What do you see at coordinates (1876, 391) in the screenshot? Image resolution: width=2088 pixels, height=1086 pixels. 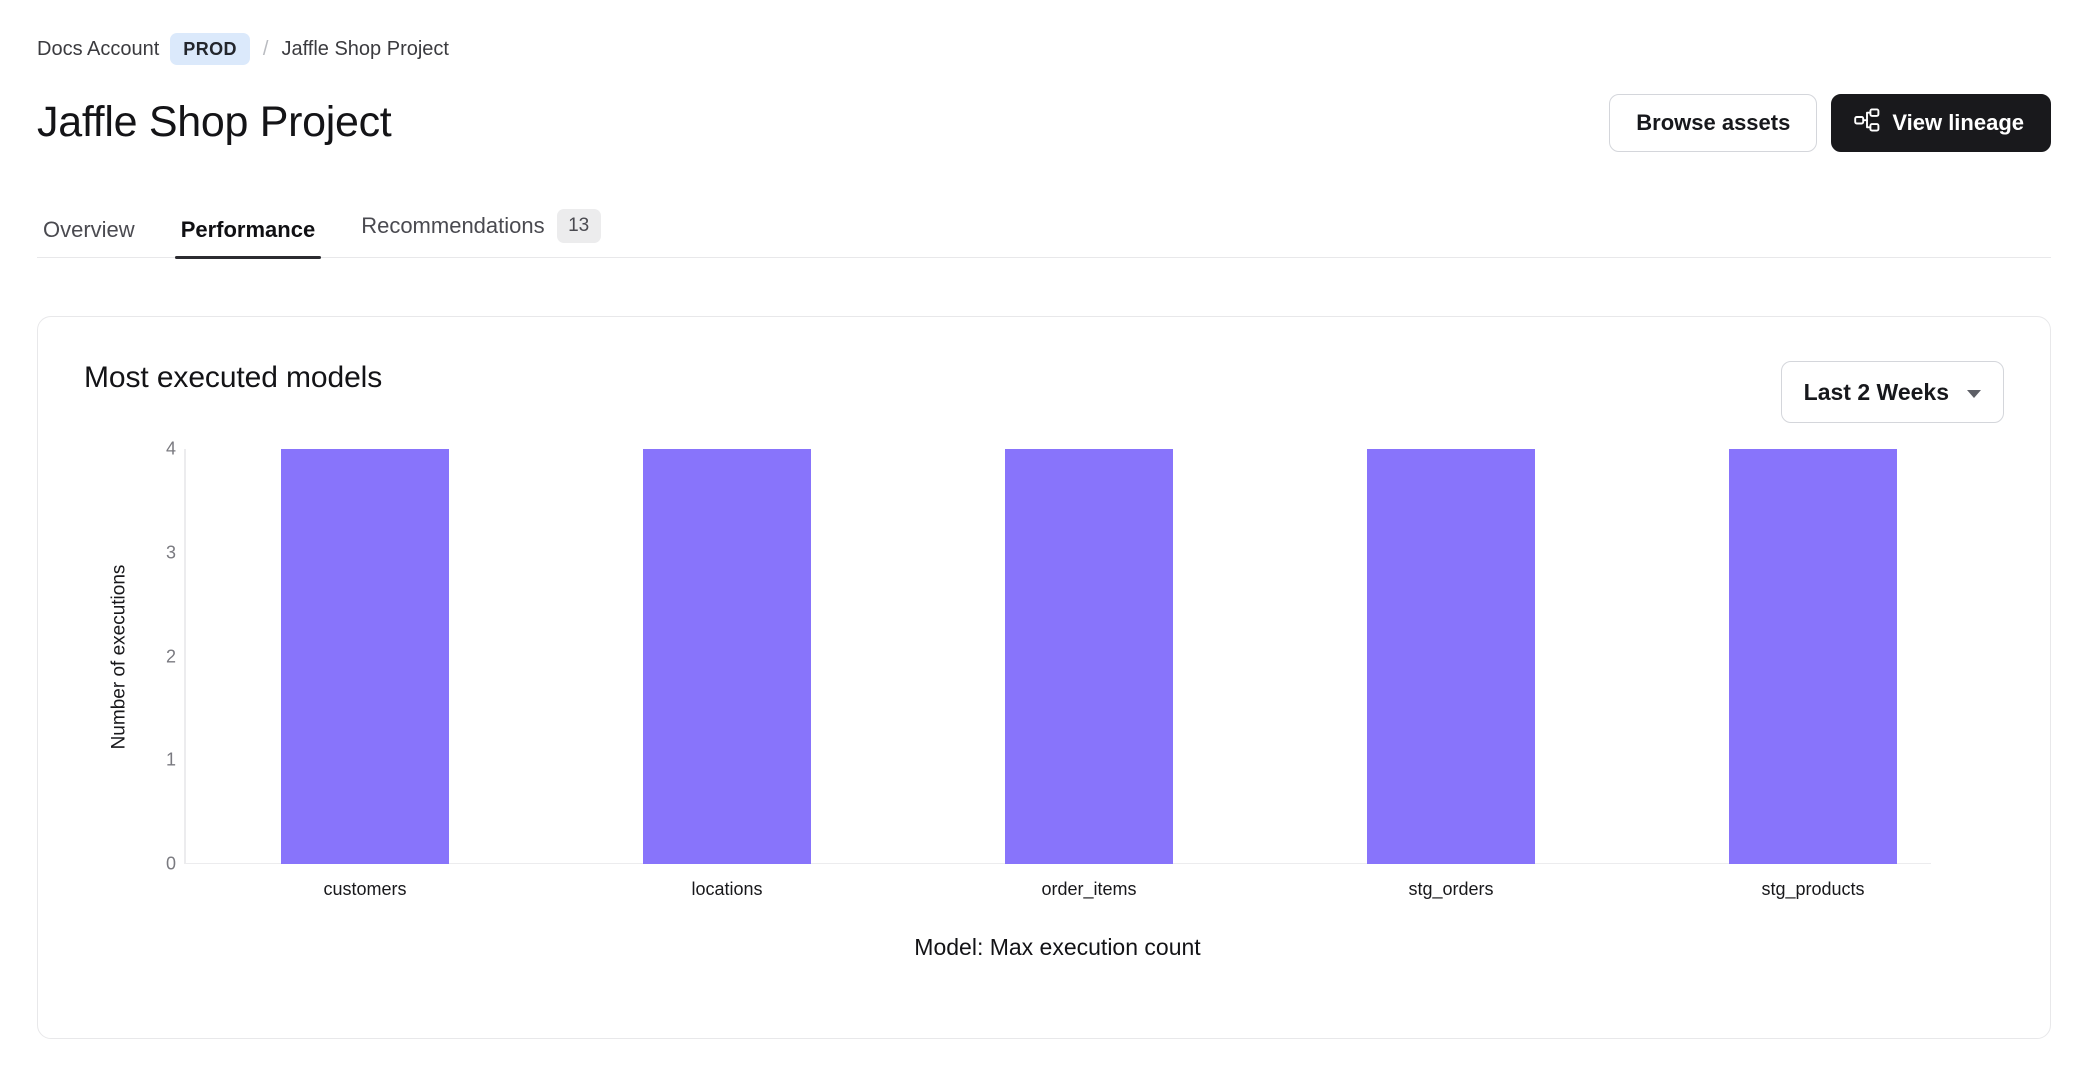 I see `time-range-value: Last 2 Weeks` at bounding box center [1876, 391].